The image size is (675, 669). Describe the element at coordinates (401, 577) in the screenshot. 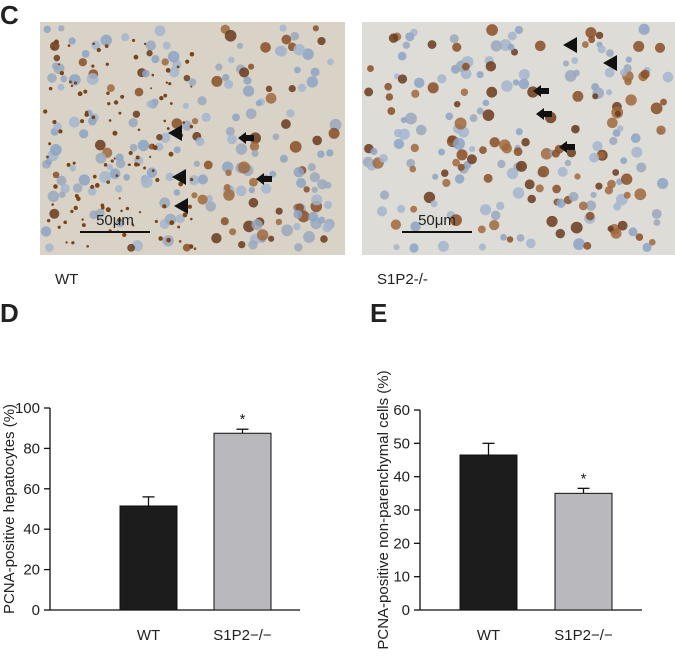

I see `y-tick-label: 10` at that location.